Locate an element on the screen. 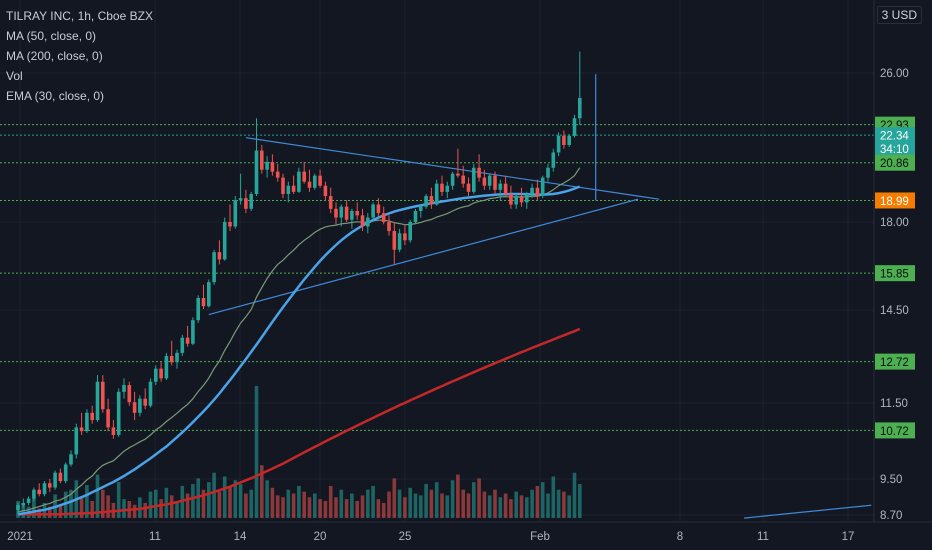  indicator-ma50-label: MA (50, close, 0) is located at coordinates (51, 36).